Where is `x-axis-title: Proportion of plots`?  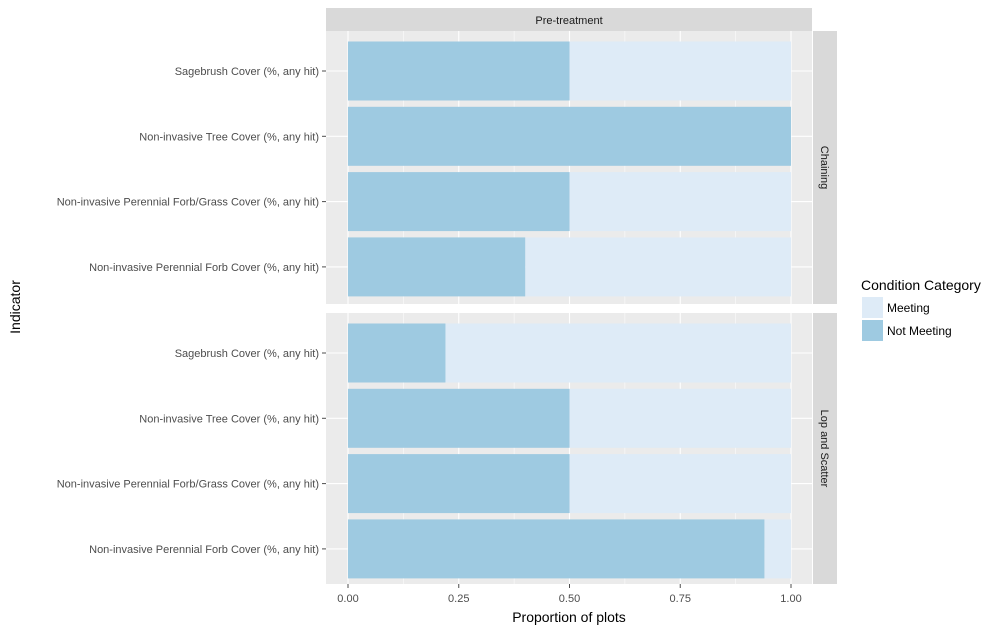 x-axis-title: Proportion of plots is located at coordinates (569, 617).